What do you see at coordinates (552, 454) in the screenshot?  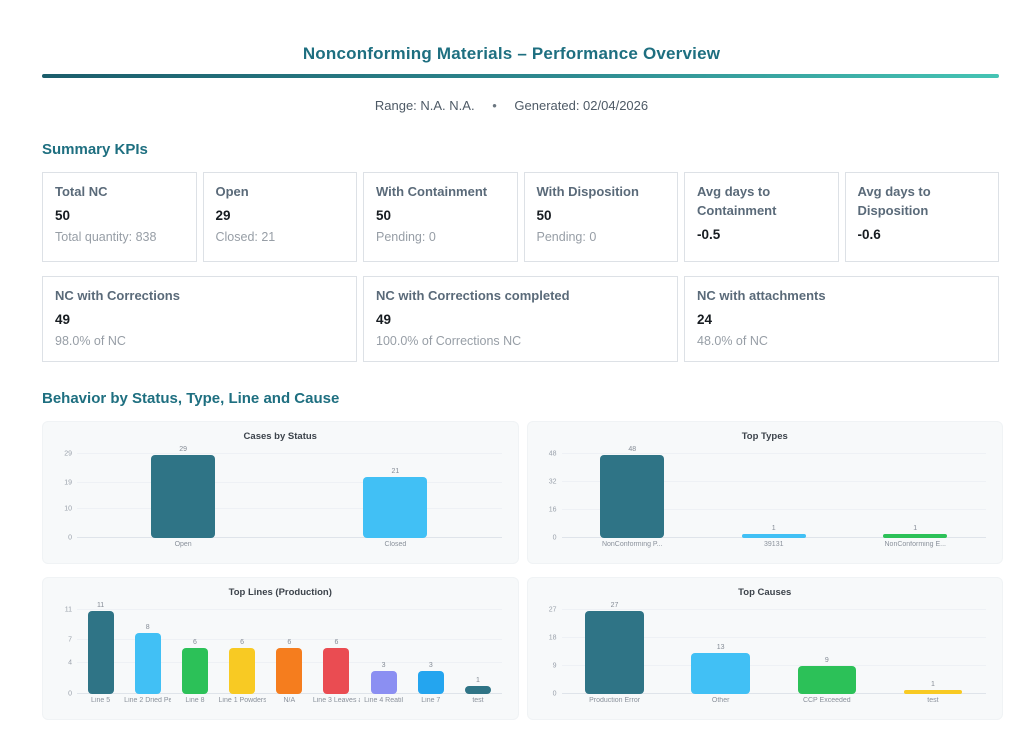 I see `y-axis-tick: 48` at bounding box center [552, 454].